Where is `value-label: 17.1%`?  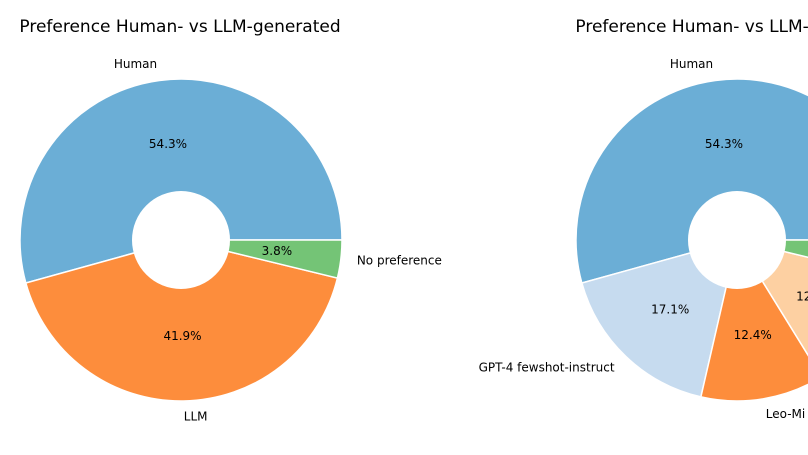 value-label: 17.1% is located at coordinates (670, 309).